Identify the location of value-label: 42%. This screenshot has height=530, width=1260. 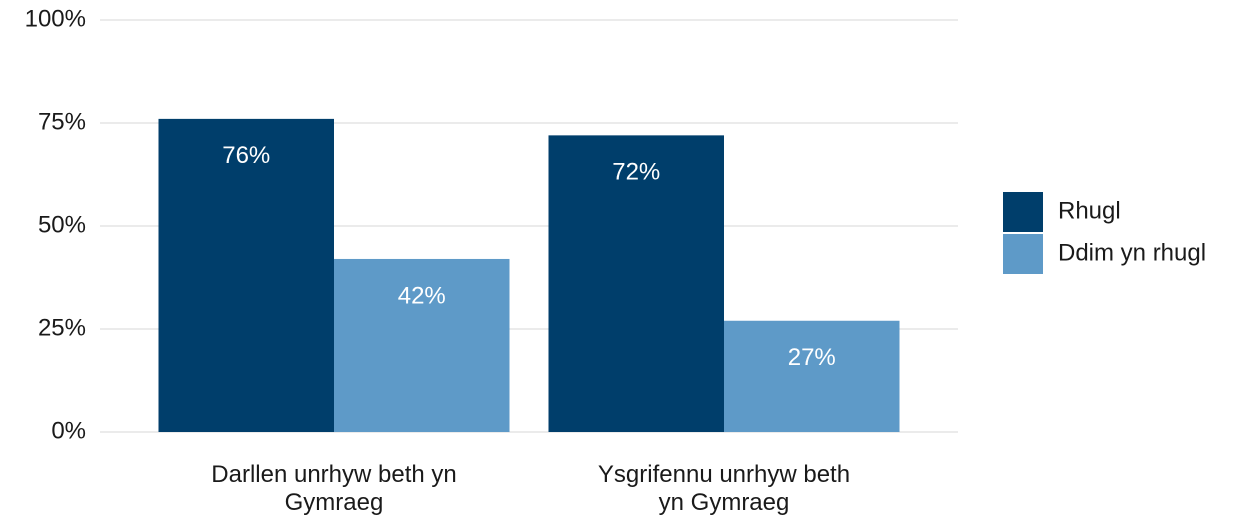
(422, 295).